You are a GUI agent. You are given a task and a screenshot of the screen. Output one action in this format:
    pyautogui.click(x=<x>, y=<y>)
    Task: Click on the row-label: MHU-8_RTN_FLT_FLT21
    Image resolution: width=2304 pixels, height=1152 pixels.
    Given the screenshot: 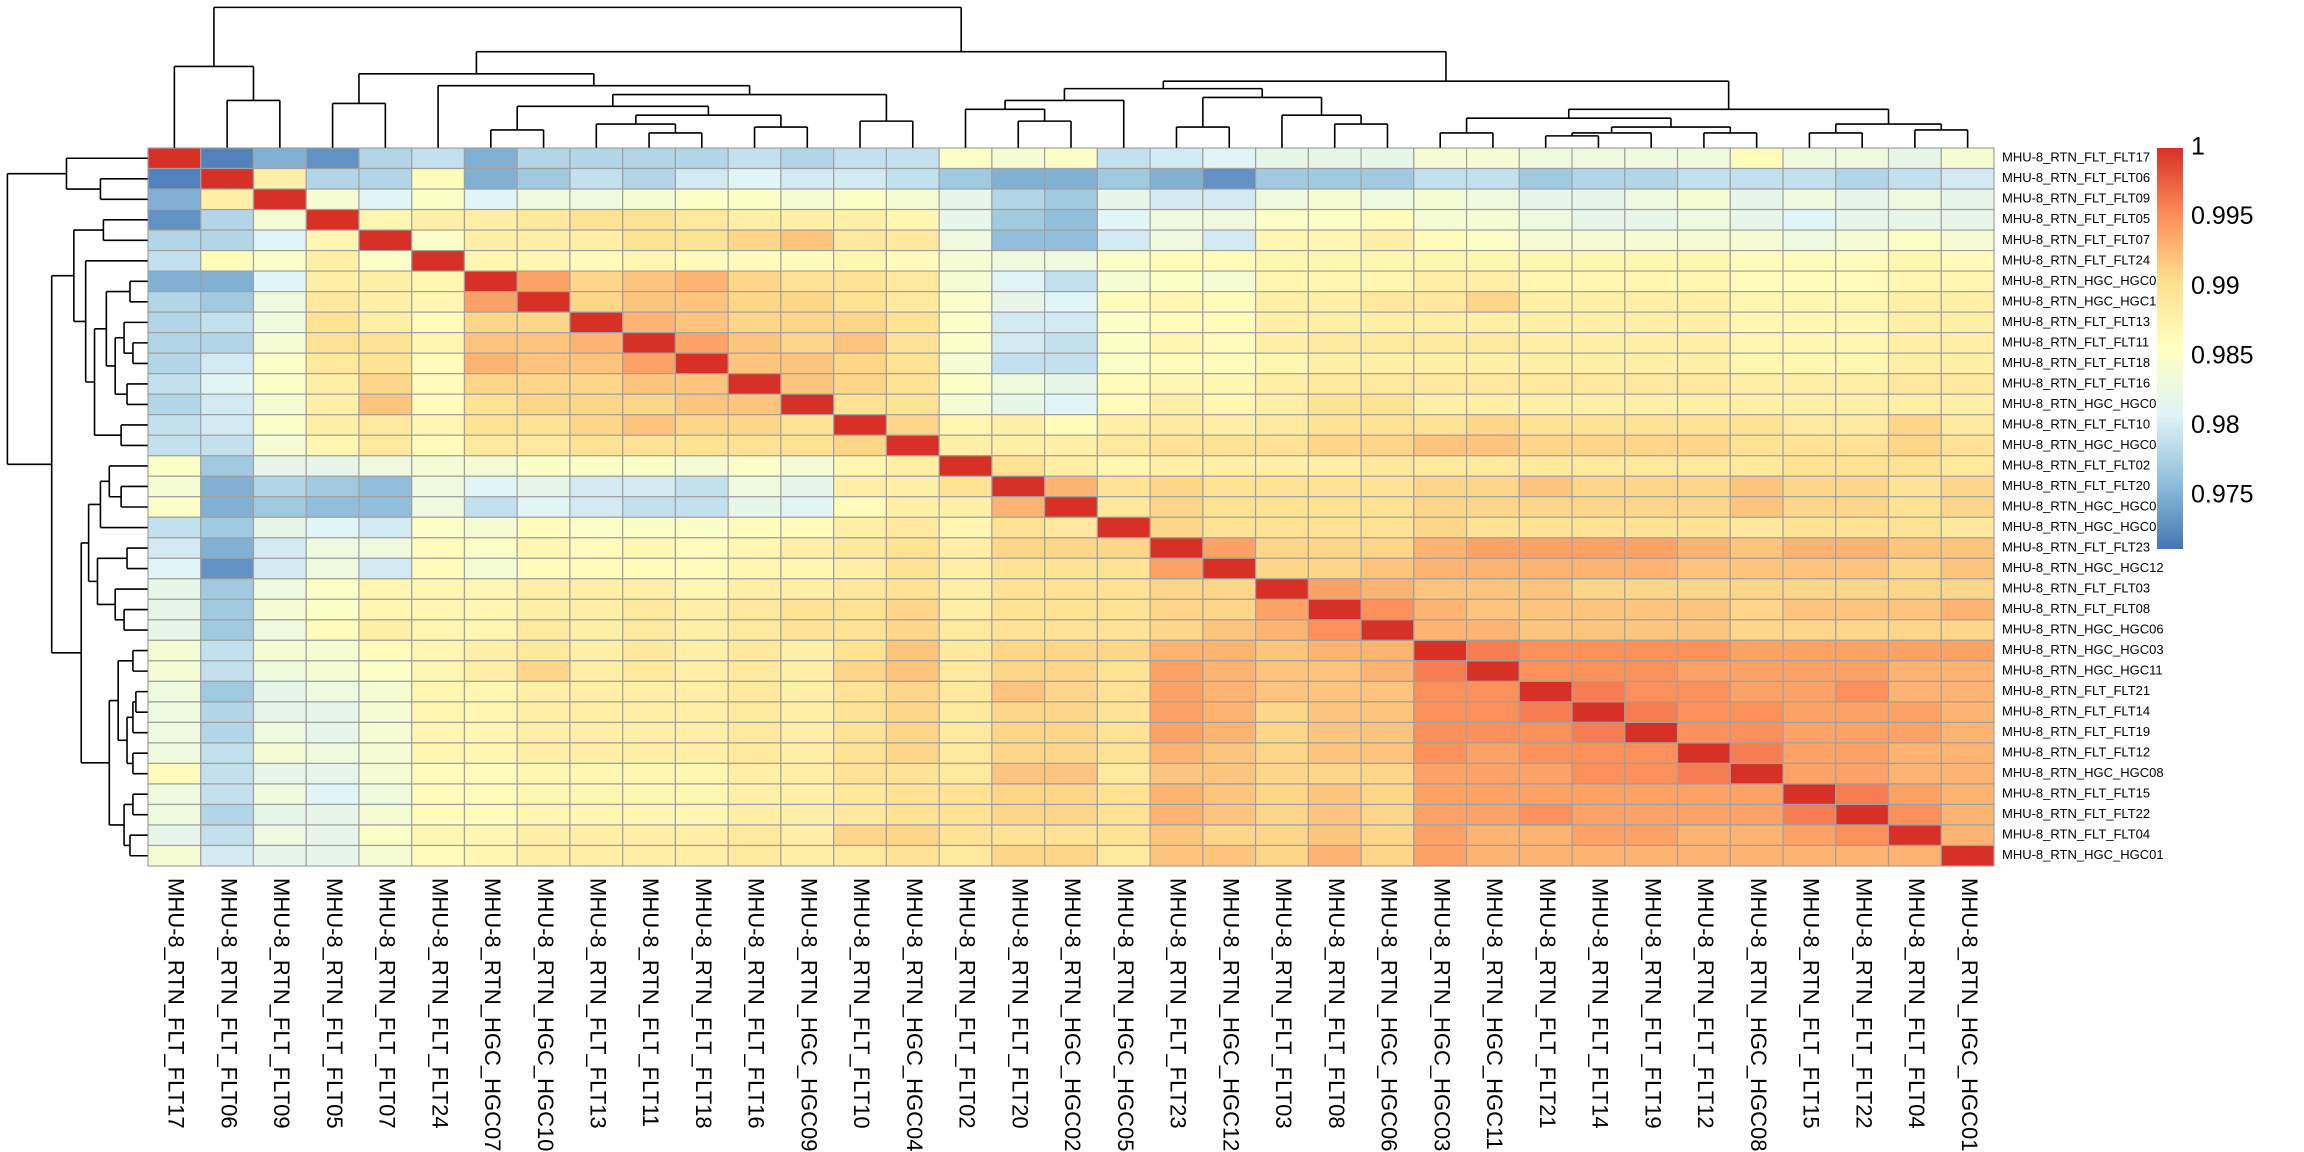 What is the action you would take?
    pyautogui.click(x=2076, y=690)
    